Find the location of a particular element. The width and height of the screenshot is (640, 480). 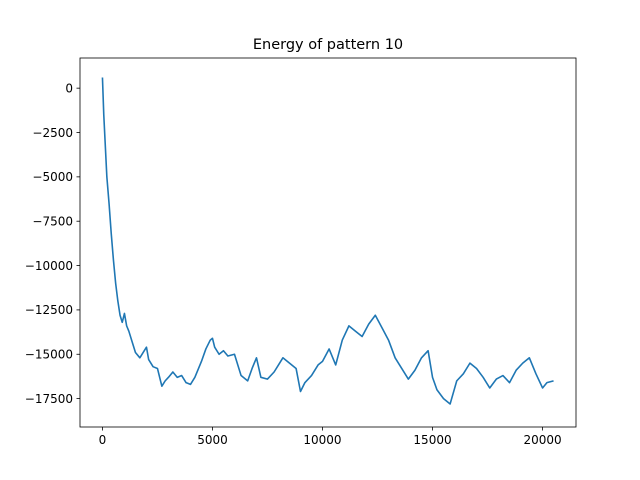

x-tick-label: 0 is located at coordinates (103, 440).